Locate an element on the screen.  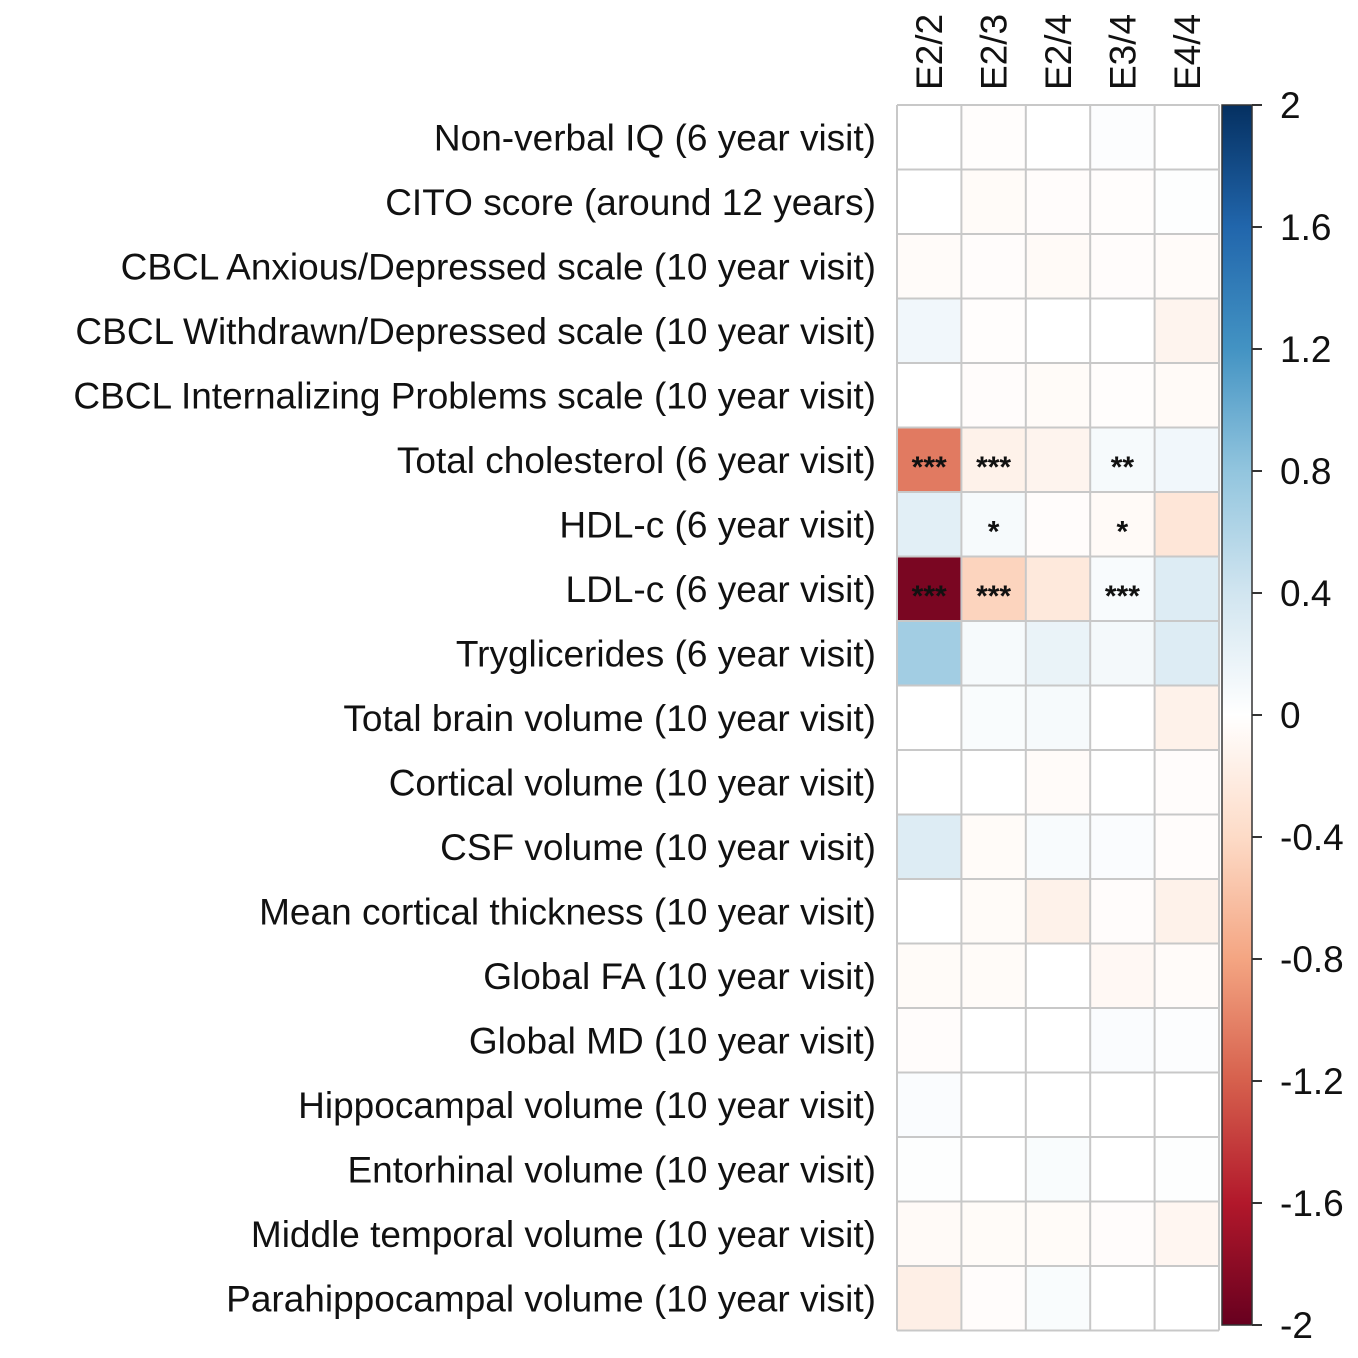
row-label: Parahippocampal volume (10 year visit) is located at coordinates (551, 1298).